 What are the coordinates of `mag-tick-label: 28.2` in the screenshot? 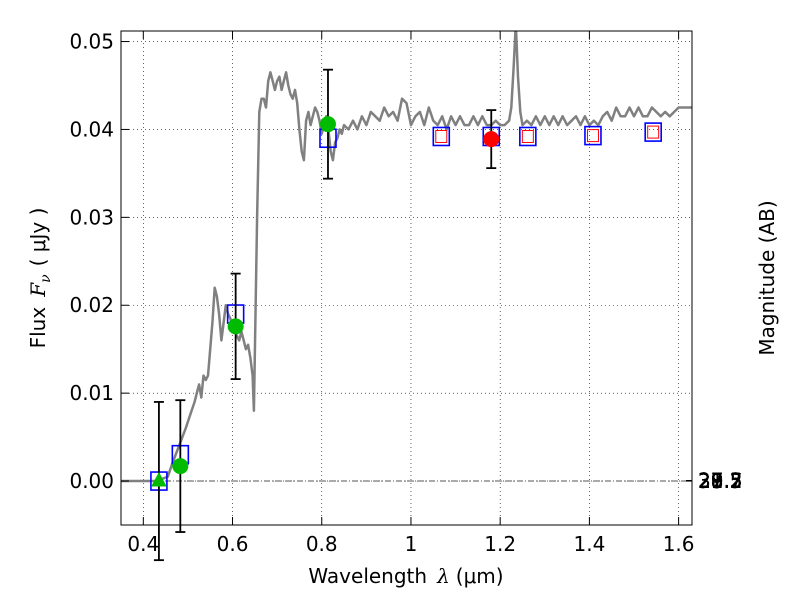 It's located at (720, 481).